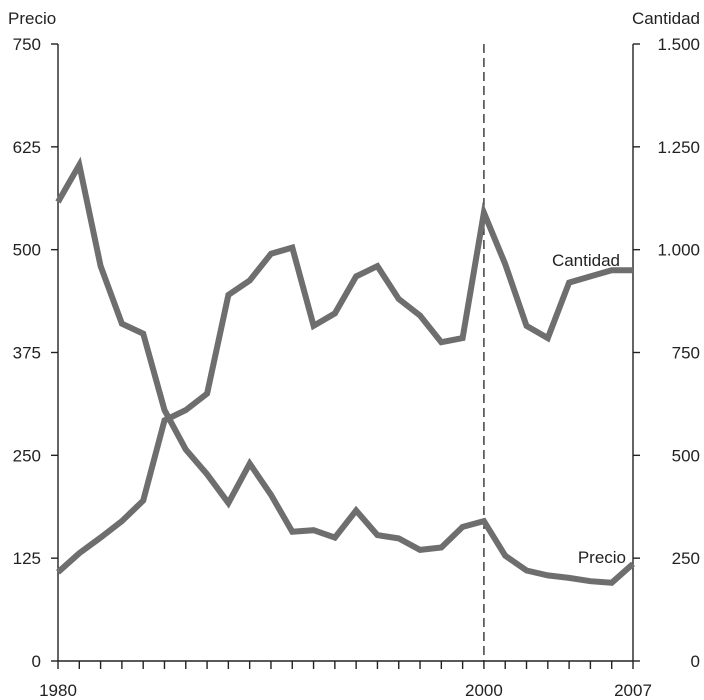 The image size is (704, 700). I want to click on left-tick-label: 625, so click(27, 147).